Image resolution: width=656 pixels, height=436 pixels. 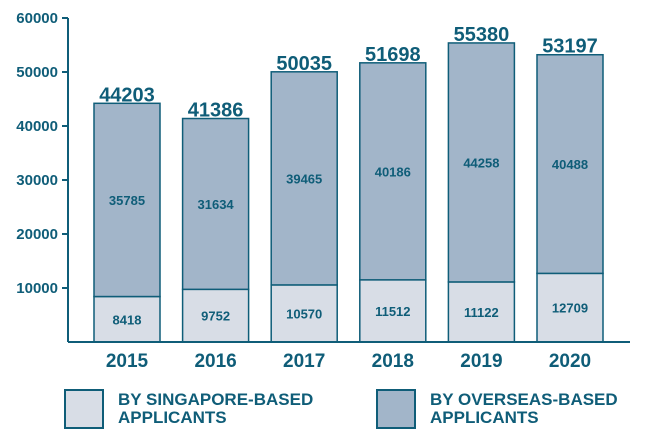 I want to click on bar-singapore-2020, so click(x=570, y=307).